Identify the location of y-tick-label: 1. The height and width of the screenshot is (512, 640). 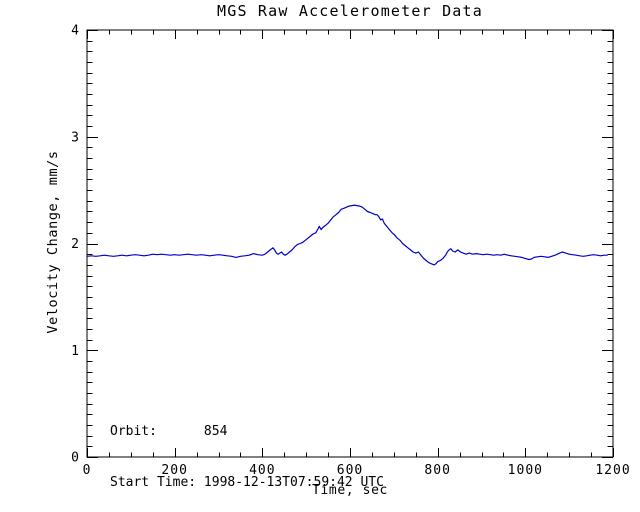
(75, 351).